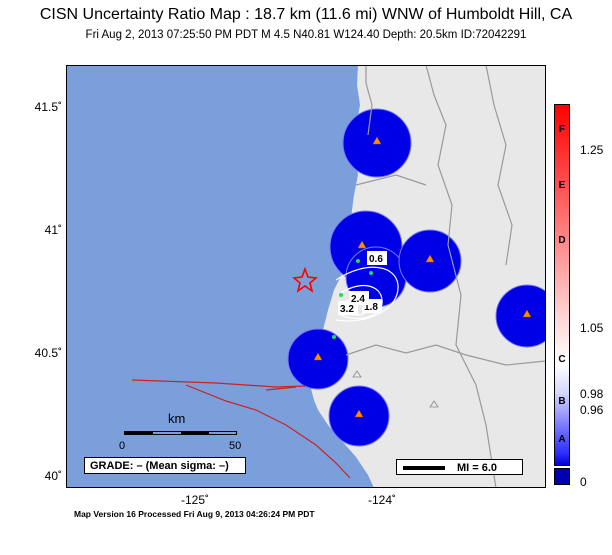  Describe the element at coordinates (371, 307) in the screenshot. I see `contour-label: 1.8` at that location.